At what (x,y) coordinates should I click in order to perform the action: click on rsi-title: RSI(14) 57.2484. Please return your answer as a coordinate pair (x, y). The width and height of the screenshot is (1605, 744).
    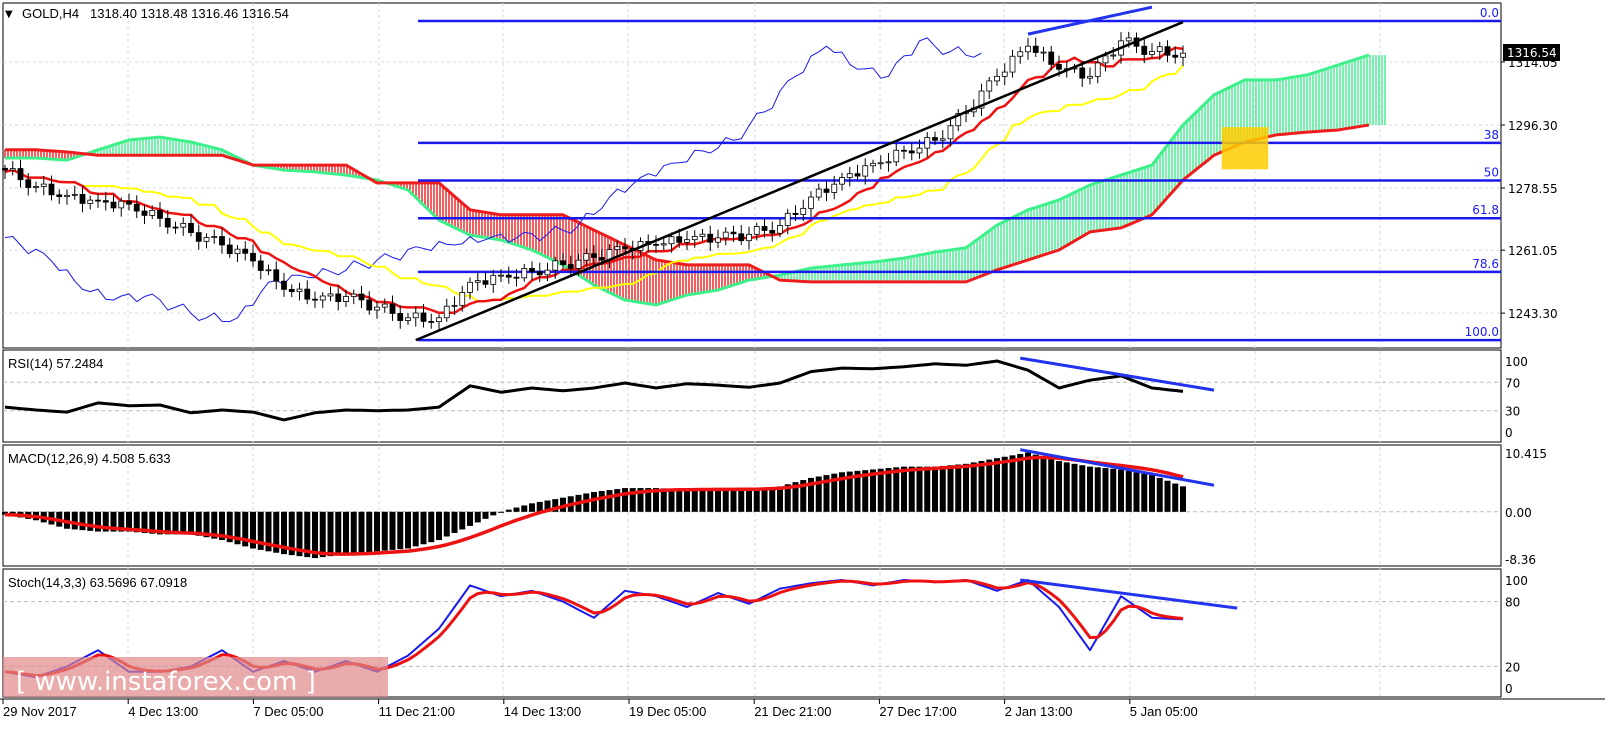
    Looking at the image, I should click on (55, 363).